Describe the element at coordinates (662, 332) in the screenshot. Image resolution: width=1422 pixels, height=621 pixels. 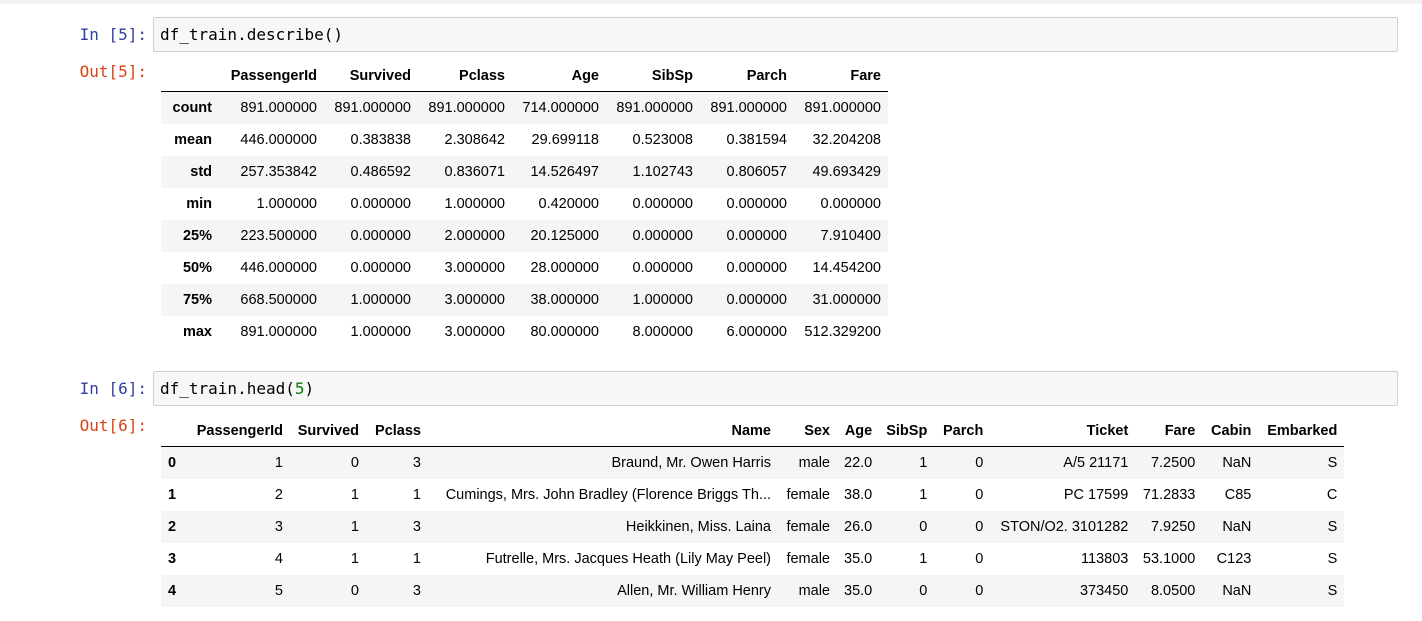
I see `table-cell: 8.000000` at that location.